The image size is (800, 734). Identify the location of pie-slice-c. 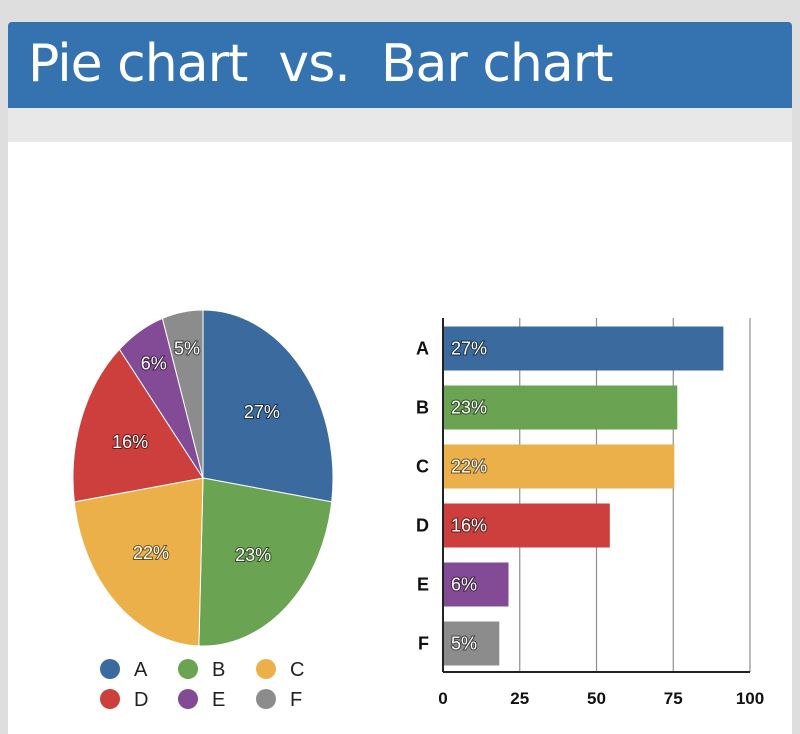
(138, 562).